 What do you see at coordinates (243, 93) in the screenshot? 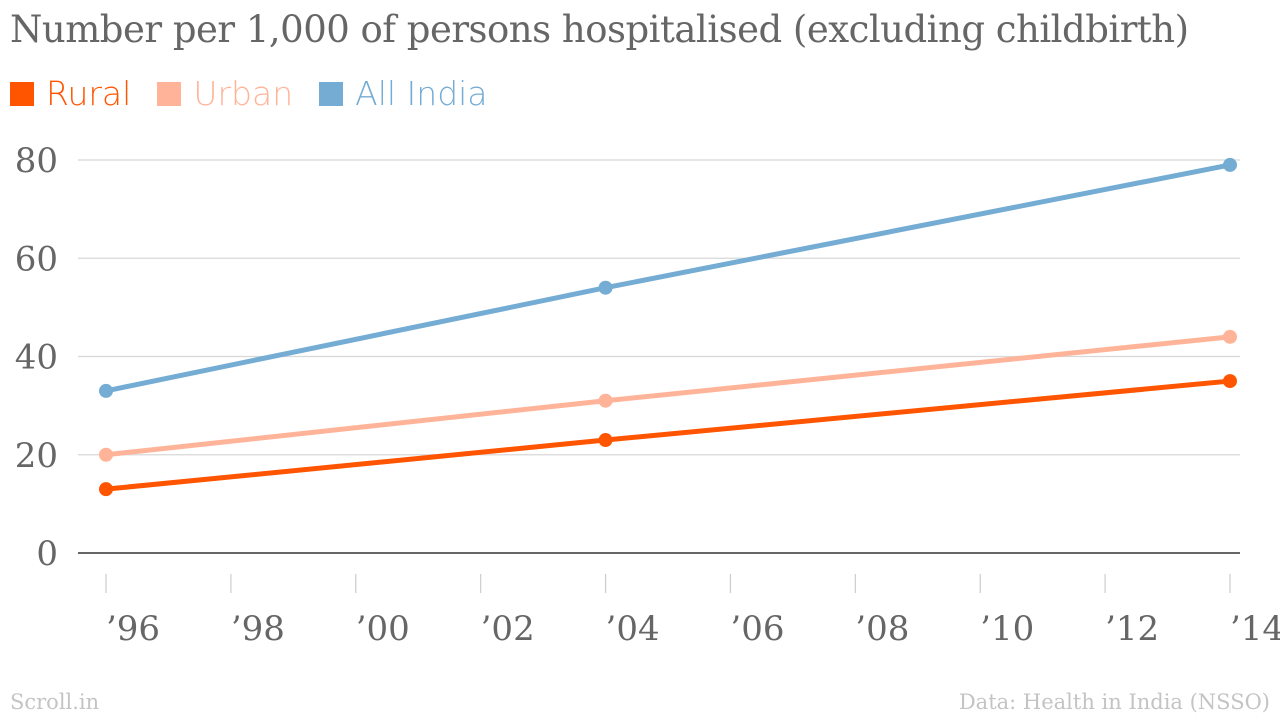
I see `legend-label-urban: Urban` at bounding box center [243, 93].